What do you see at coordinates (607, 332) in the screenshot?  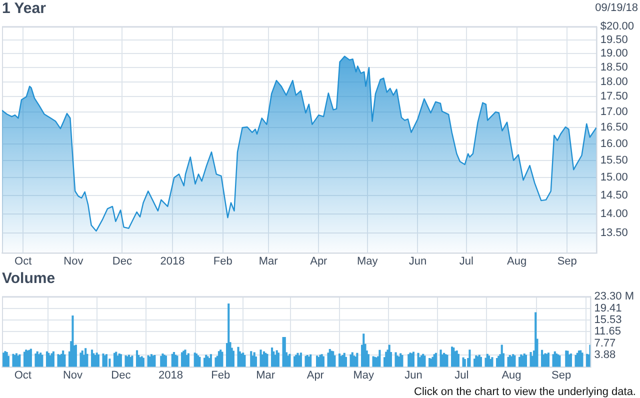 I see `y-tick-label: 11.65` at bounding box center [607, 332].